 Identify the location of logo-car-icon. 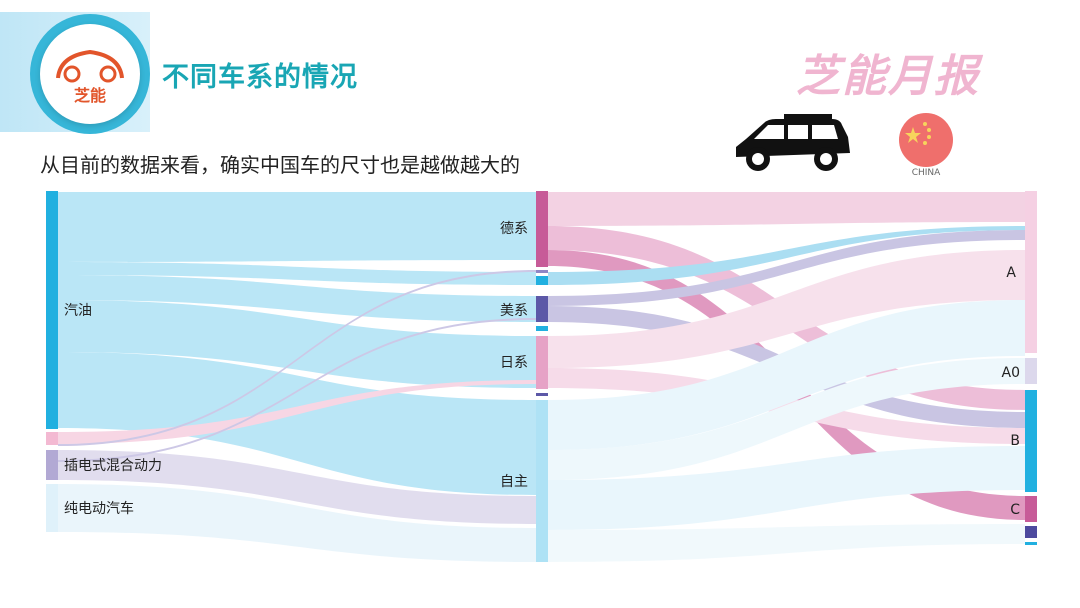
(90, 66).